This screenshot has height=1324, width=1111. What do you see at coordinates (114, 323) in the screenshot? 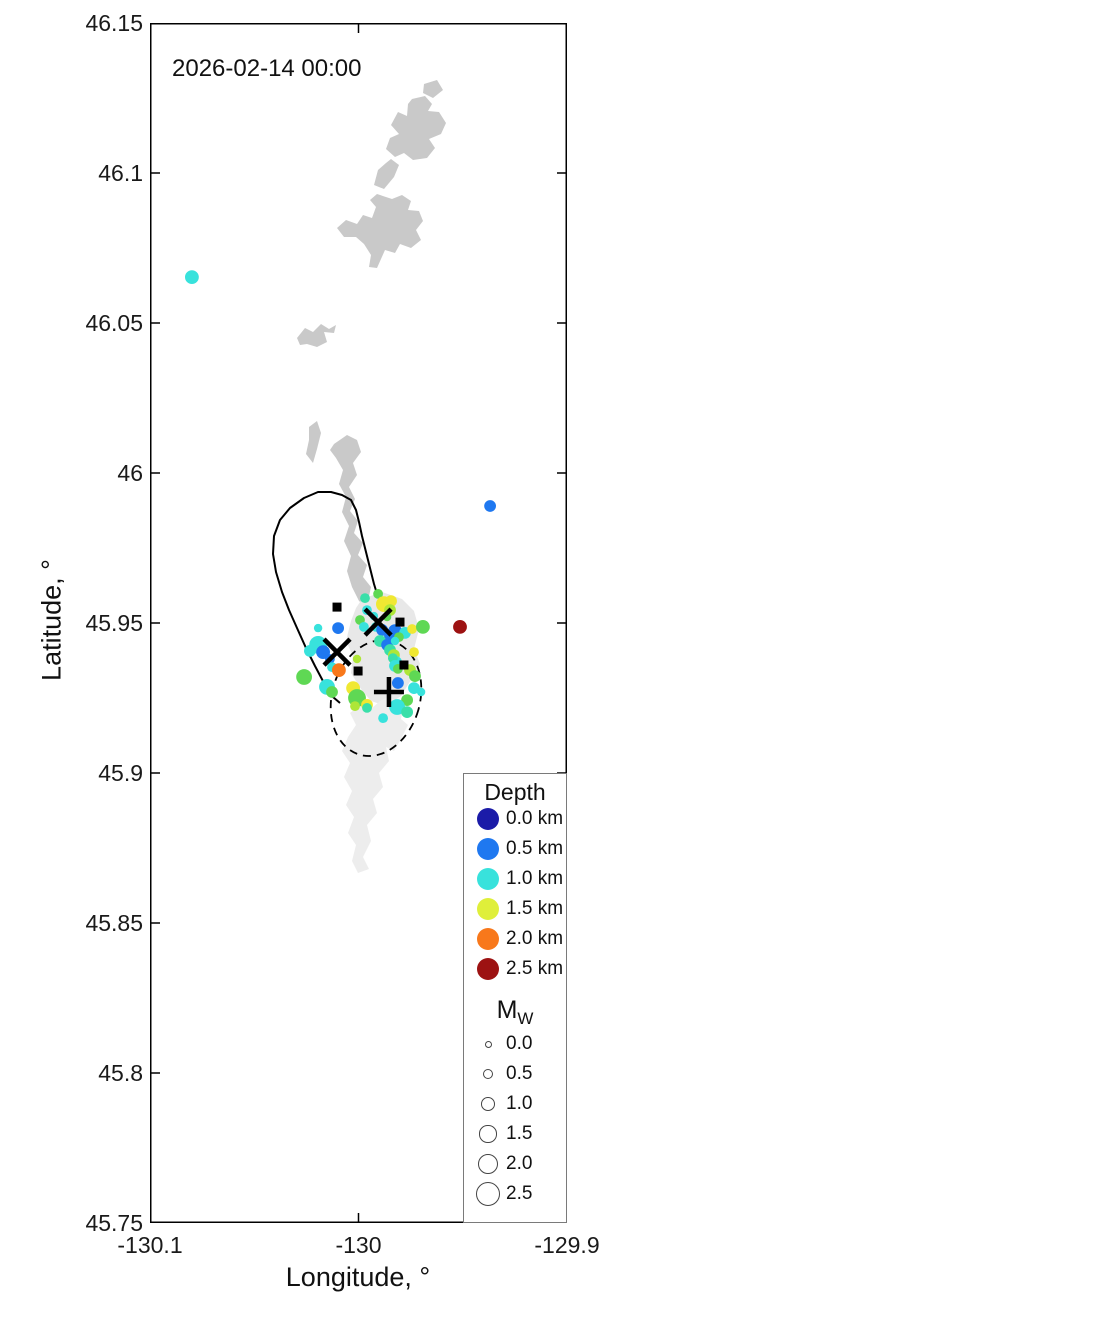
I see `y-tick-label: 46.05` at bounding box center [114, 323].